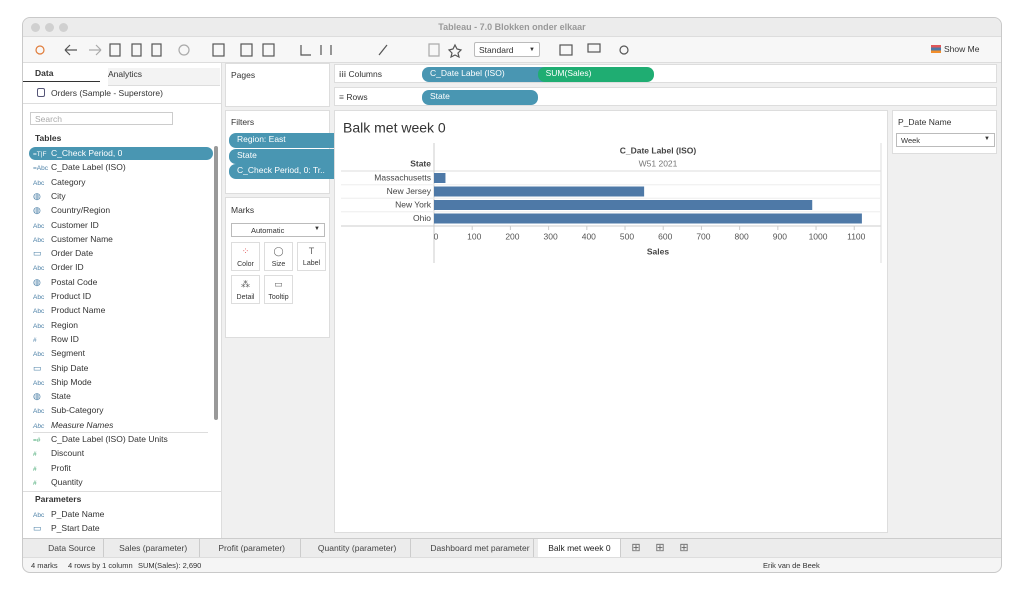 The width and height of the screenshot is (1024, 600). What do you see at coordinates (474, 236) in the screenshot?
I see `x-tick-label: 100` at bounding box center [474, 236].